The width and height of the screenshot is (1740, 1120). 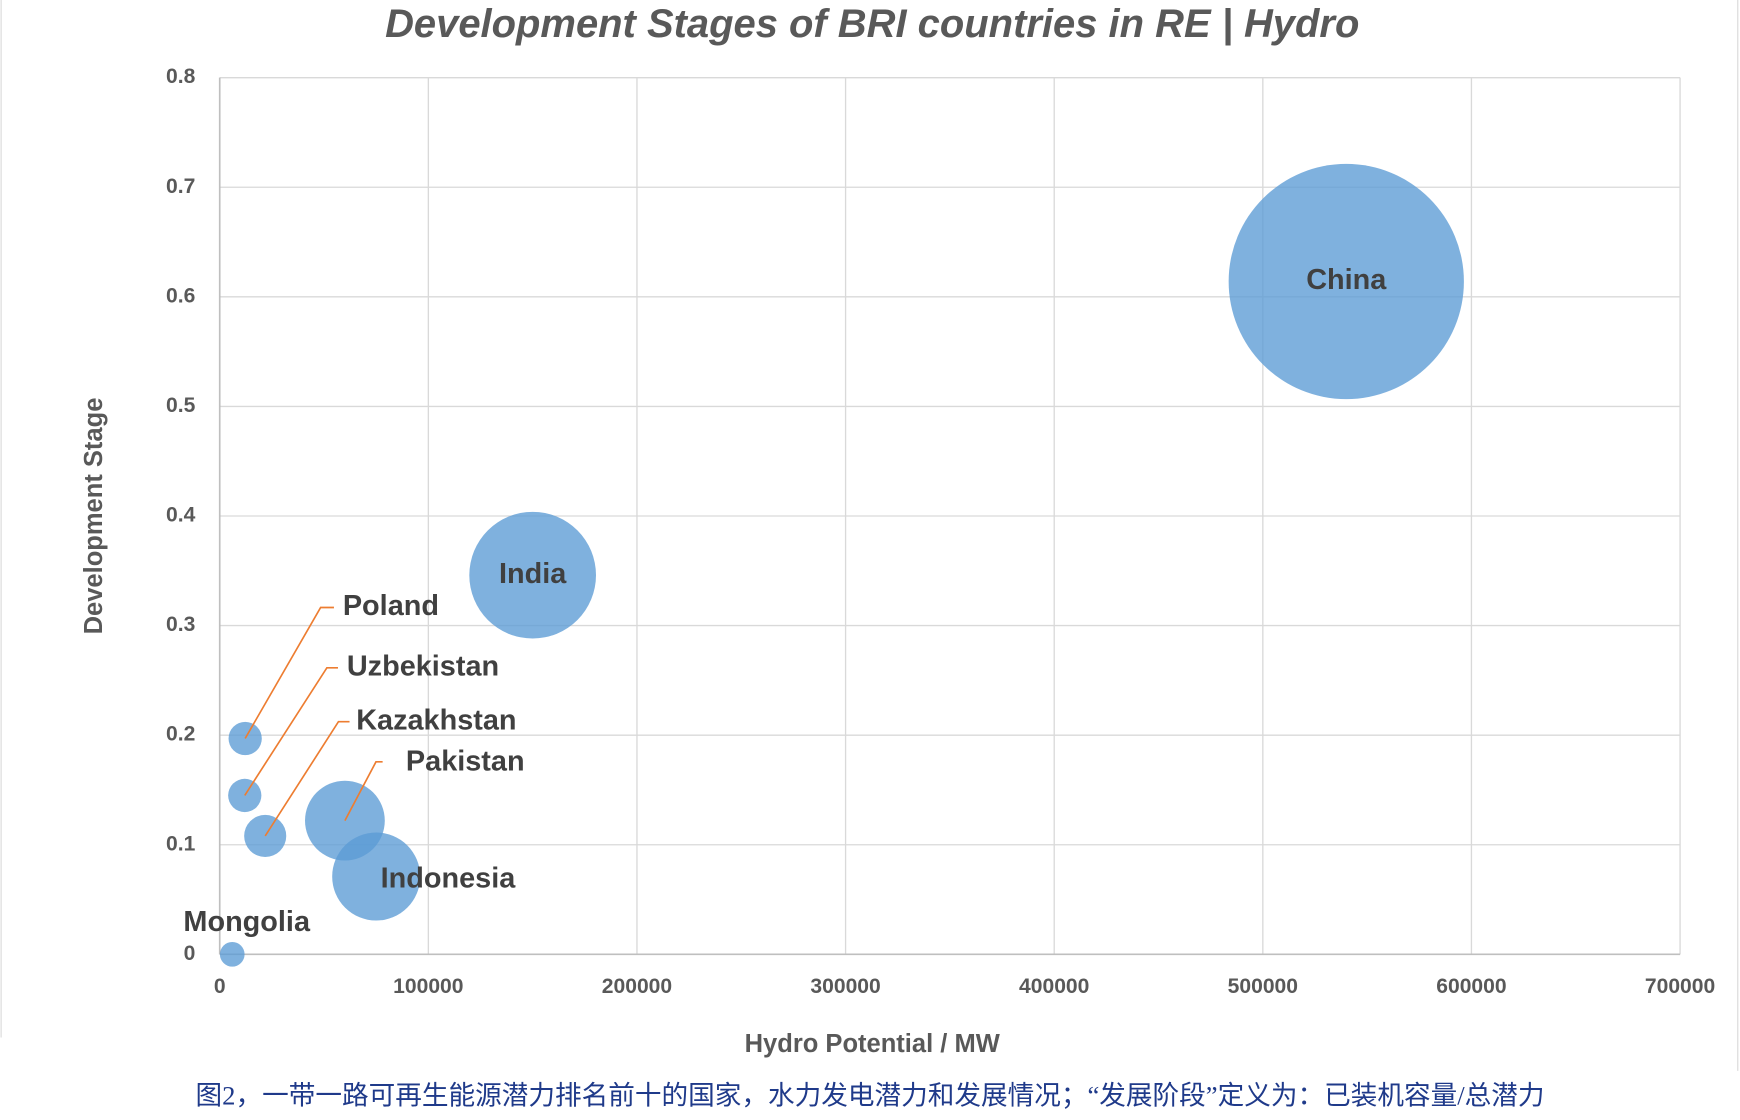 I want to click on y-tick-label: 0.8, so click(x=181, y=76).